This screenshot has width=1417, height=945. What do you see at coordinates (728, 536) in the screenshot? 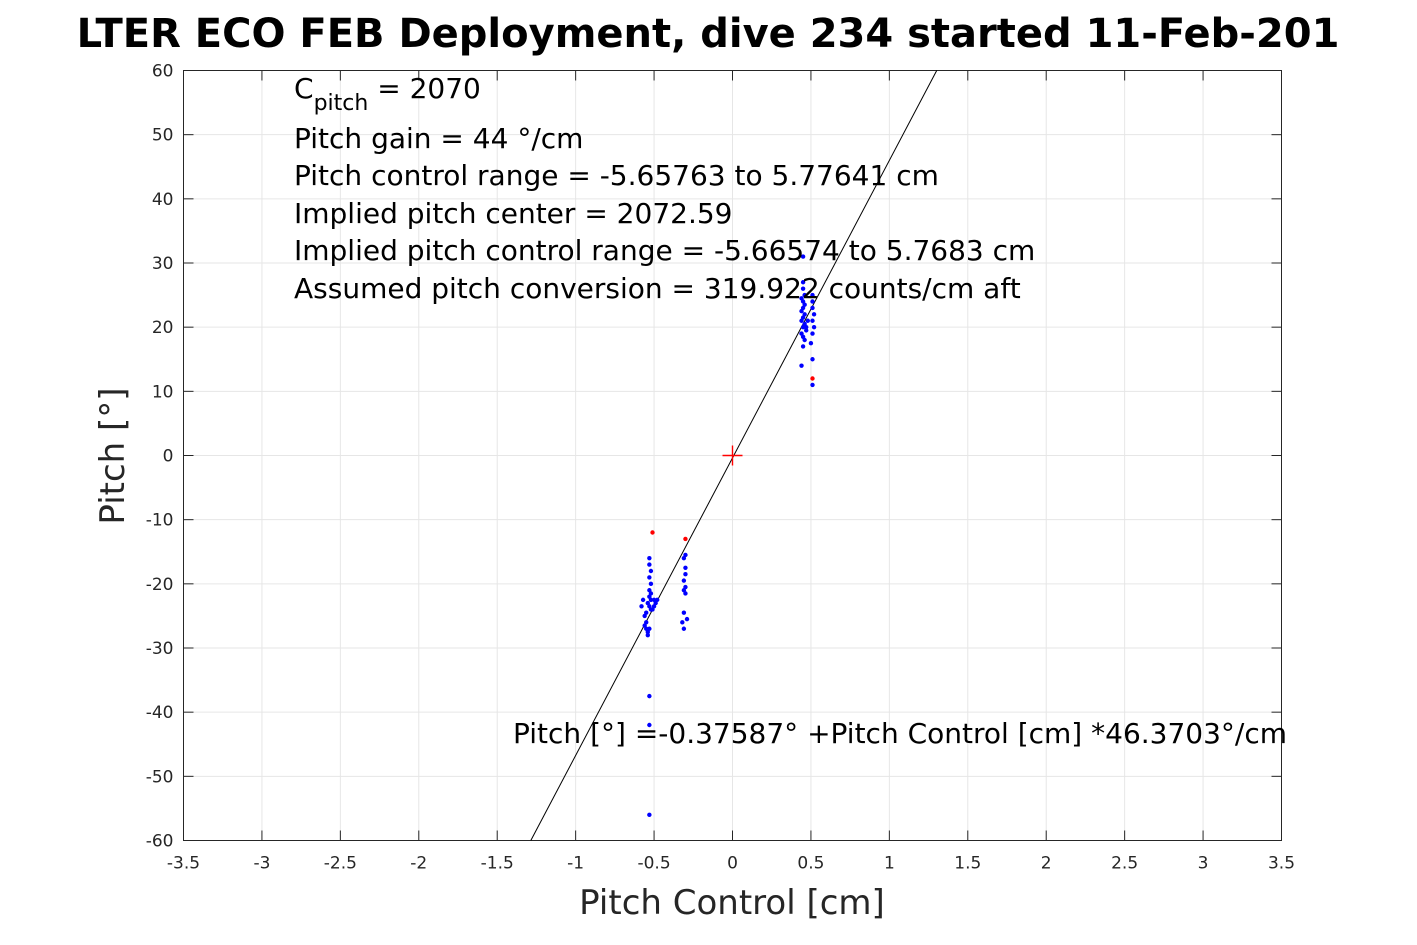
I see `data-points` at bounding box center [728, 536].